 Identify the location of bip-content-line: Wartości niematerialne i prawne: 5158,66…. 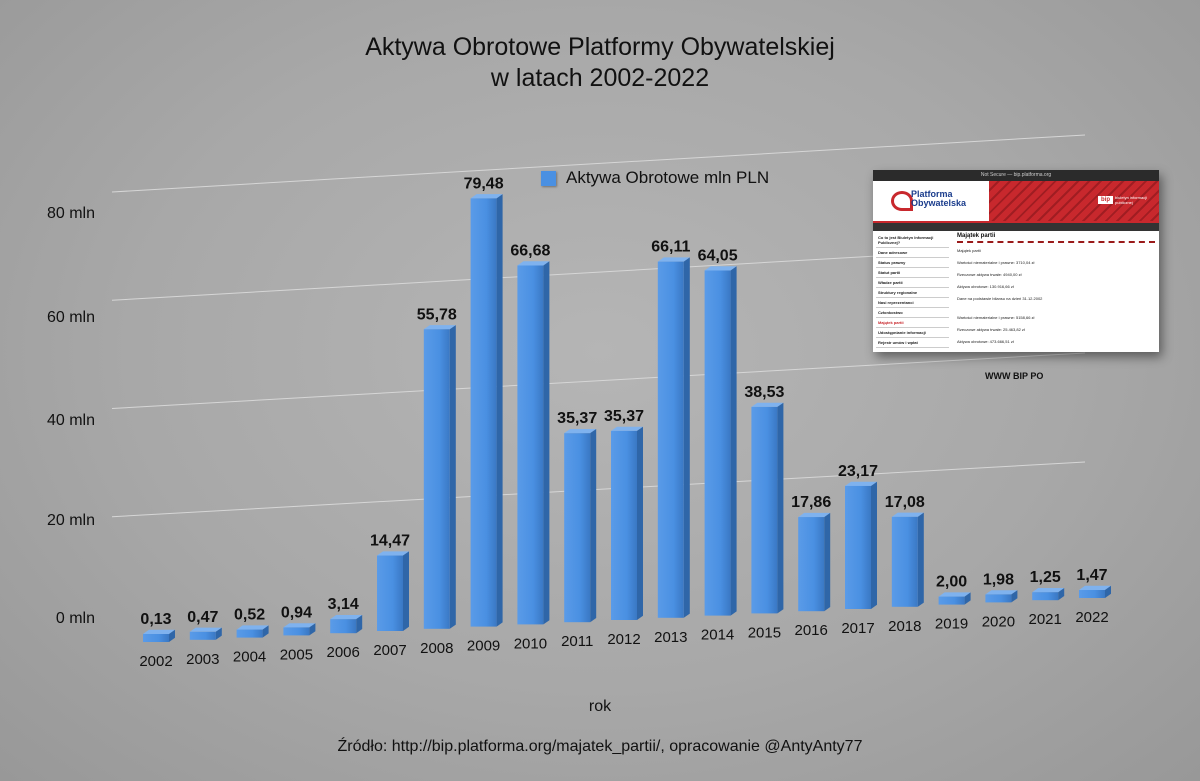
(996, 317).